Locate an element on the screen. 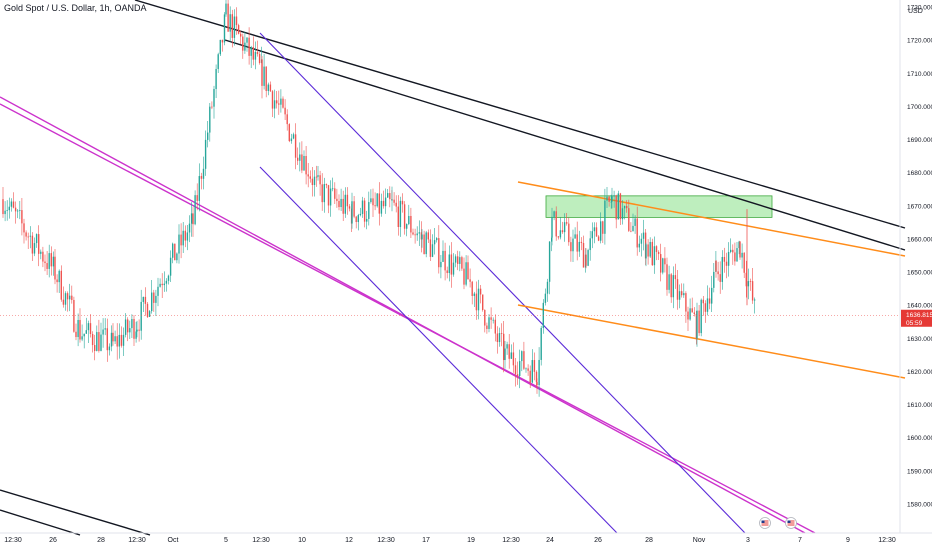 The height and width of the screenshot is (555, 932). x-tick-label: Nov is located at coordinates (699, 540).